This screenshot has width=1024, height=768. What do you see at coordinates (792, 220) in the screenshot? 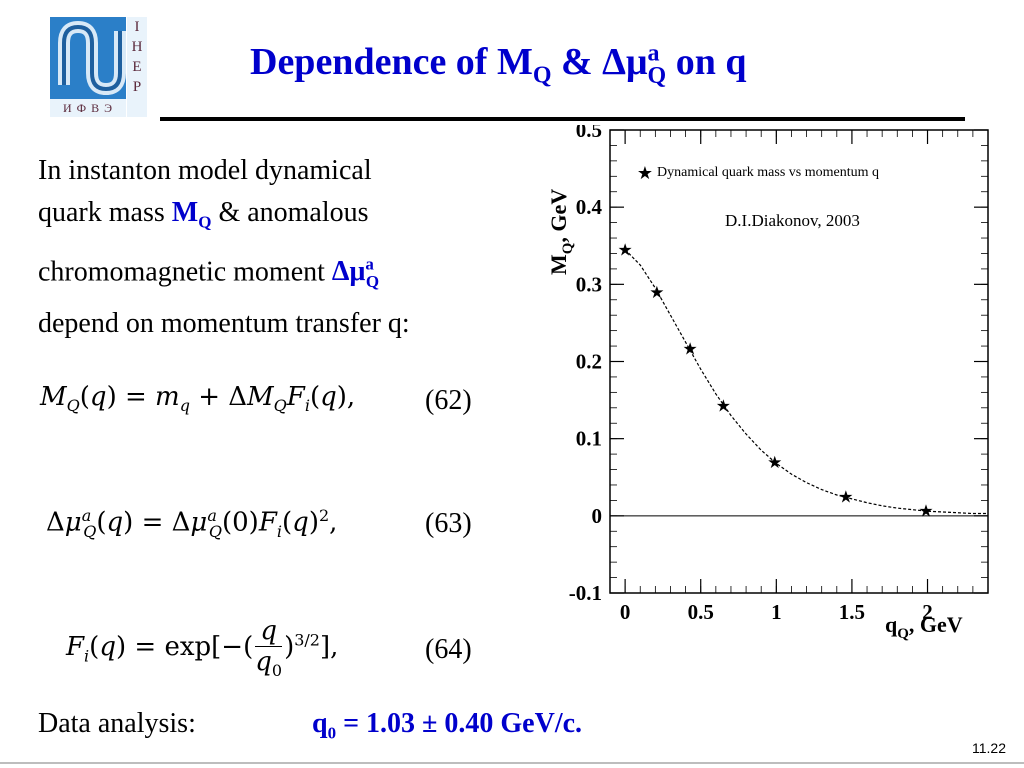
I see `chart-annotation: D.I.Diakonov, 2003` at bounding box center [792, 220].